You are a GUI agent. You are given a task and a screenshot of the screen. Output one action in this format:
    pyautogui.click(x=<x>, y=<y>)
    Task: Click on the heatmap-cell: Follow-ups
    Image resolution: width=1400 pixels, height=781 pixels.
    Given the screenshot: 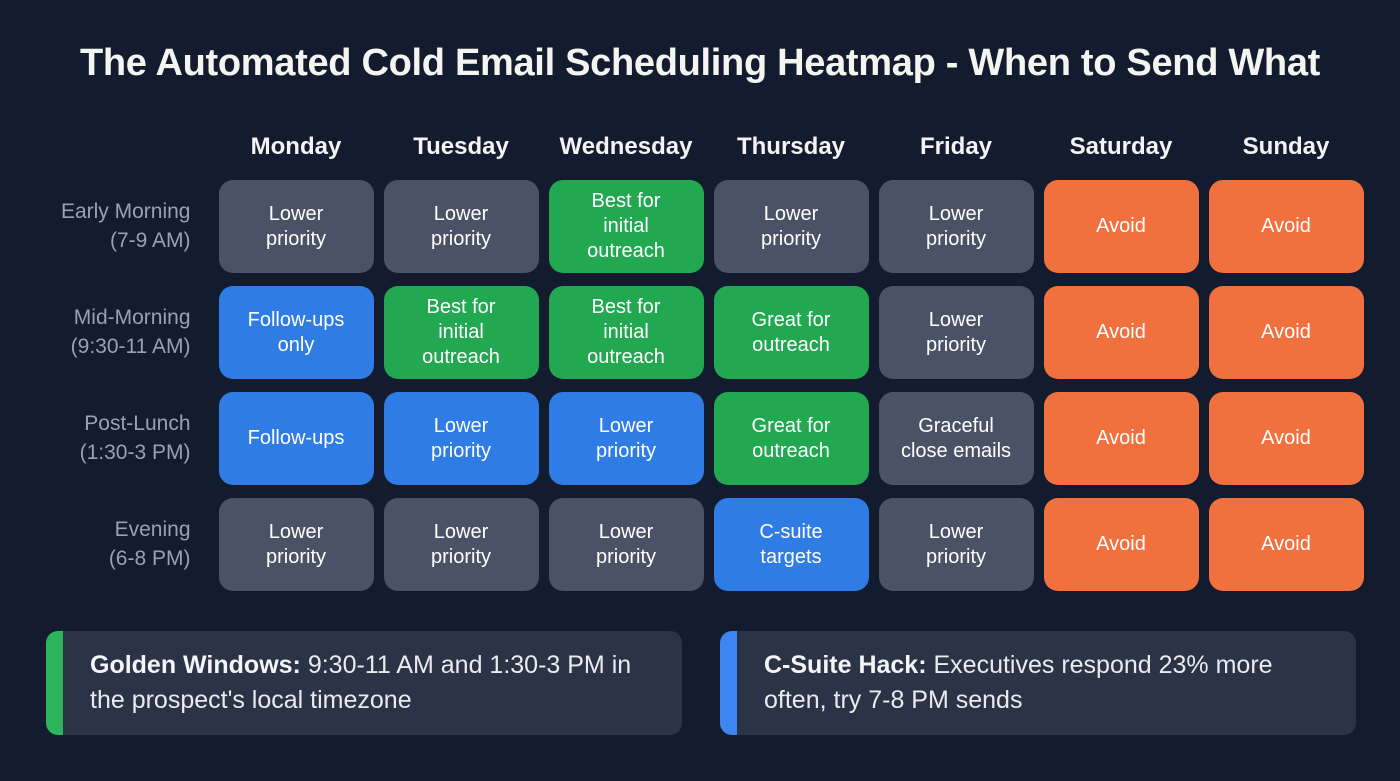 What is the action you would take?
    pyautogui.click(x=296, y=438)
    